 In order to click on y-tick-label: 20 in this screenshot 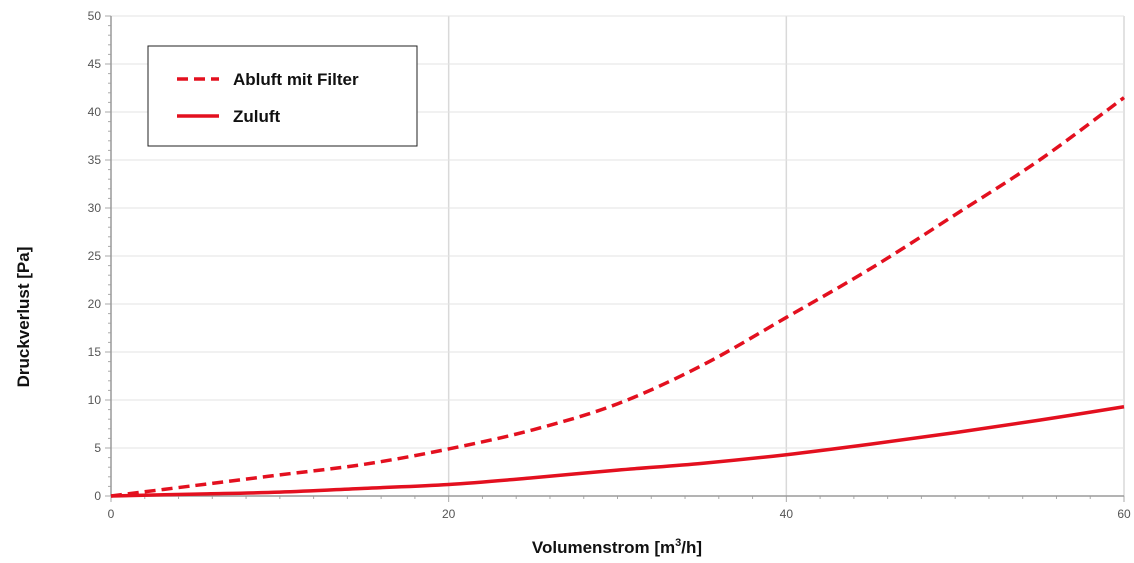, I will do `click(95, 304)`.